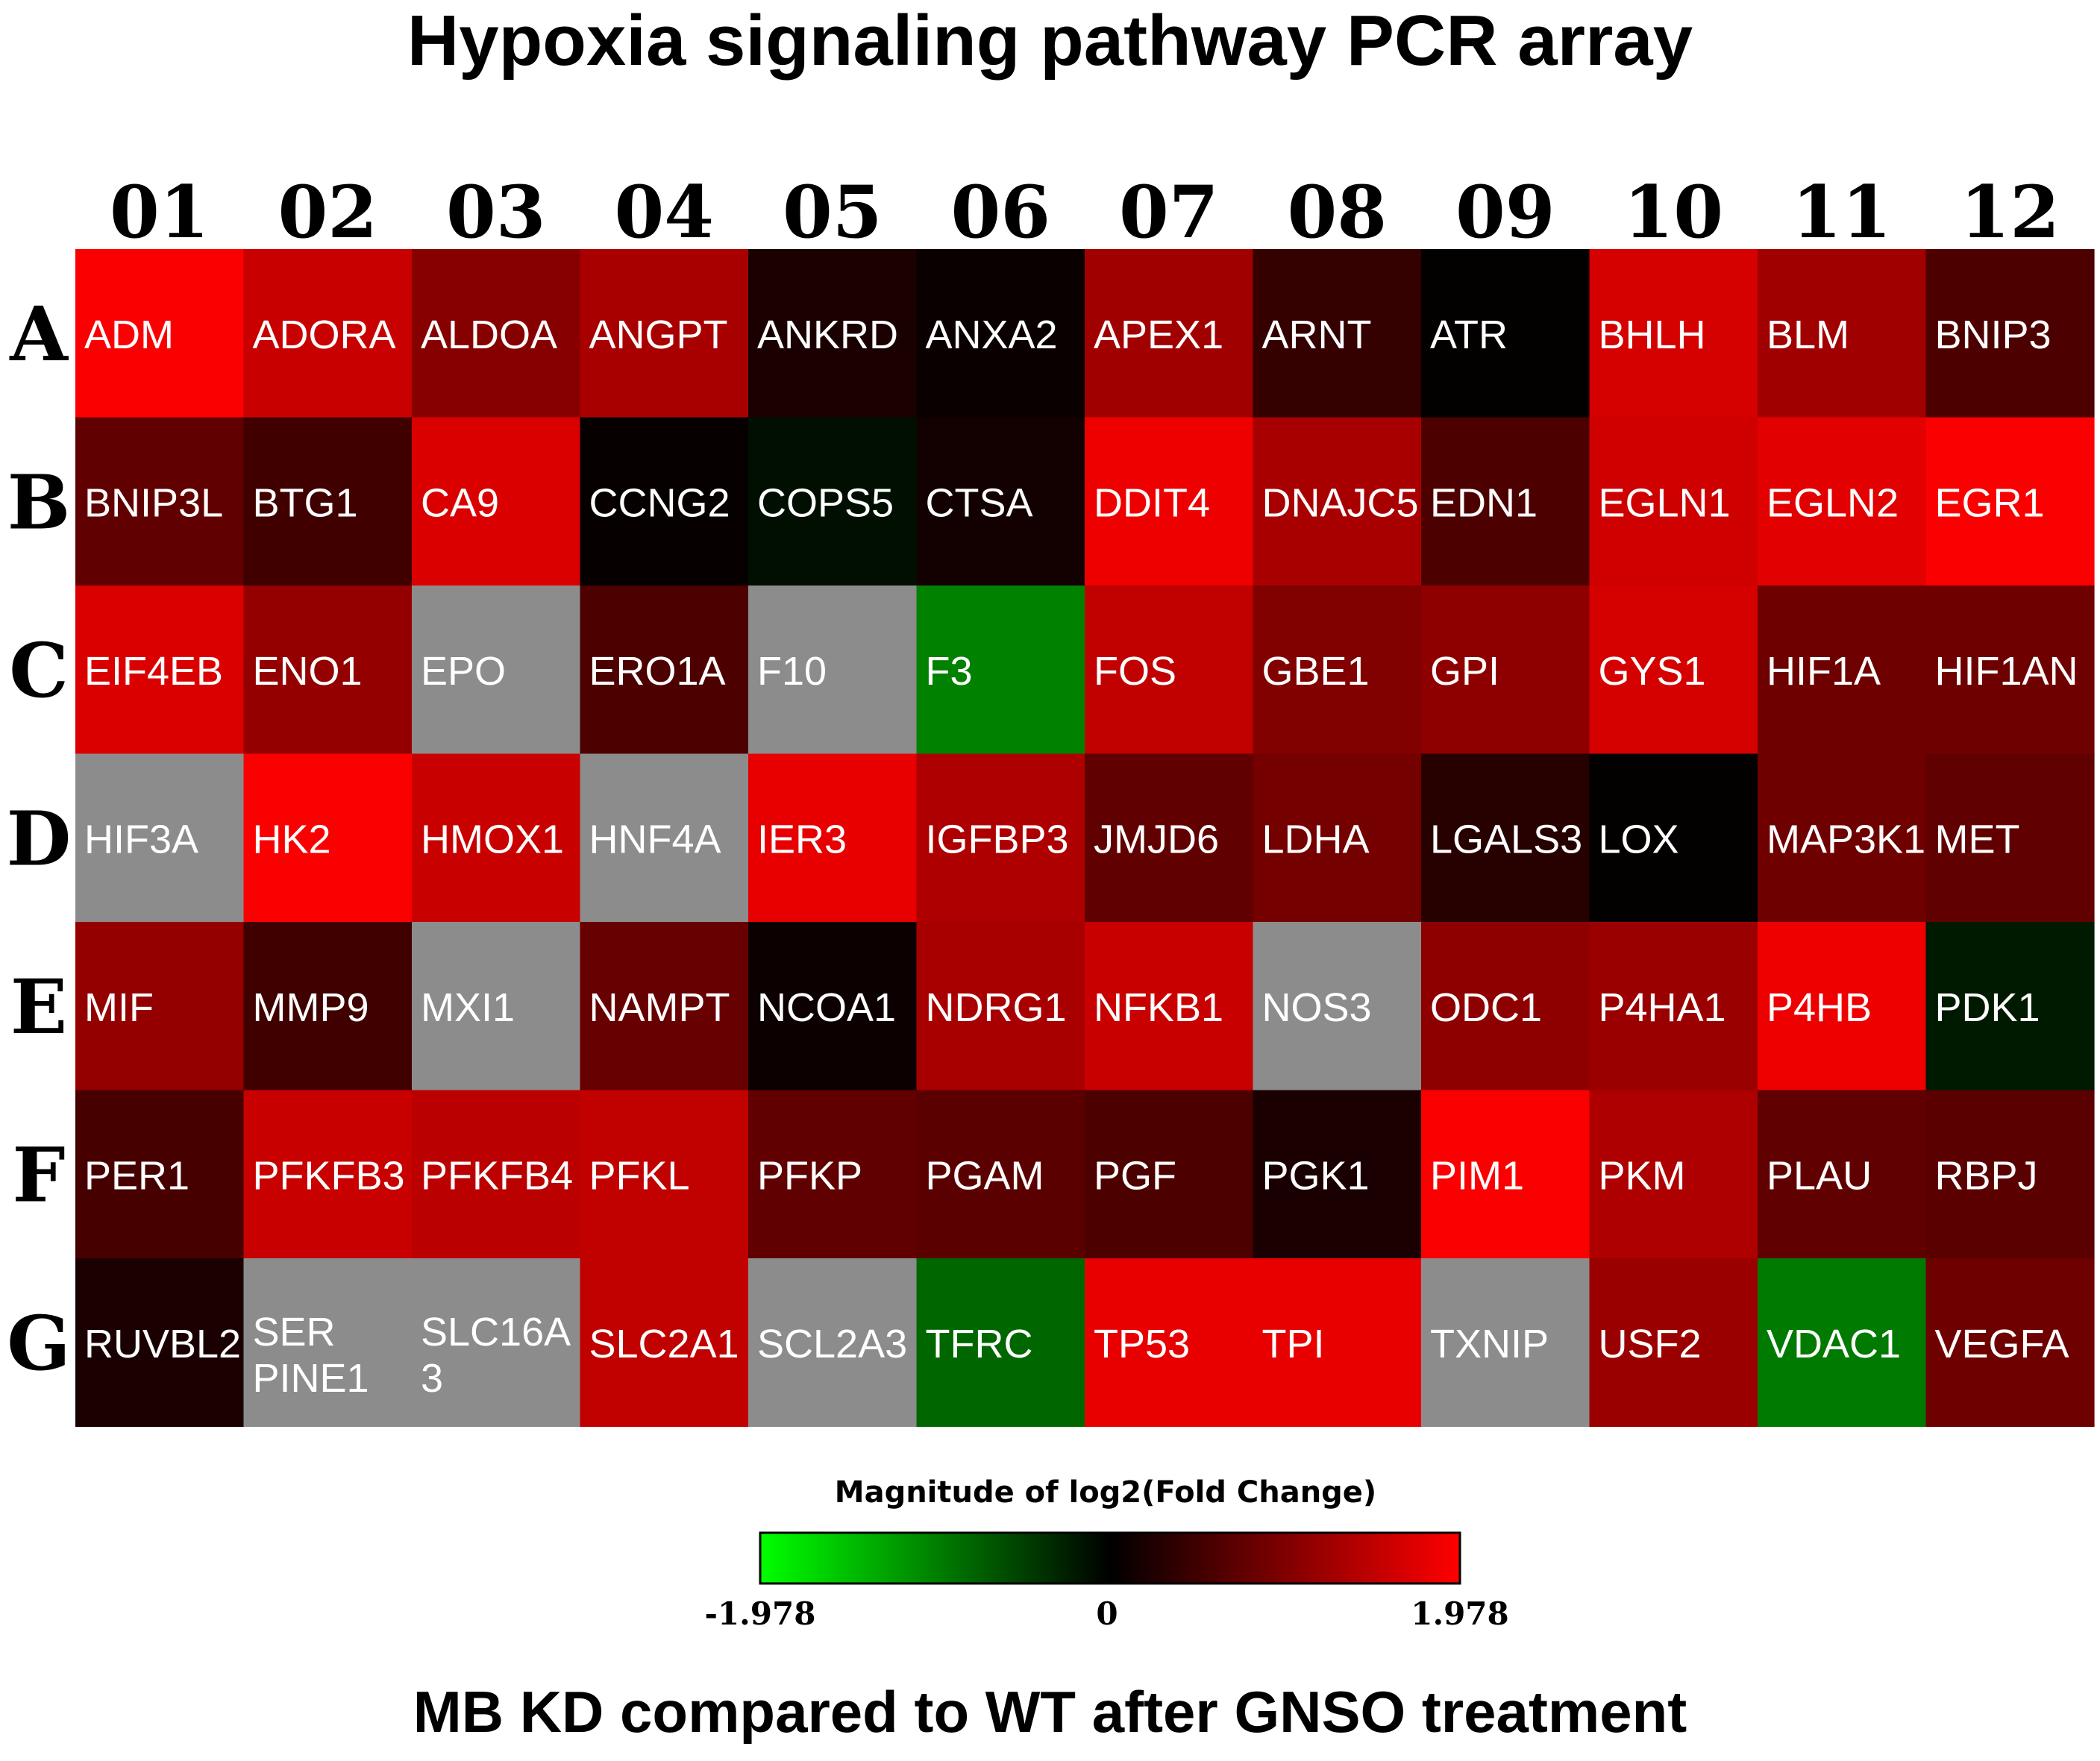  Describe the element at coordinates (657, 671) in the screenshot. I see `cell-label-C04: ERO1A` at that location.